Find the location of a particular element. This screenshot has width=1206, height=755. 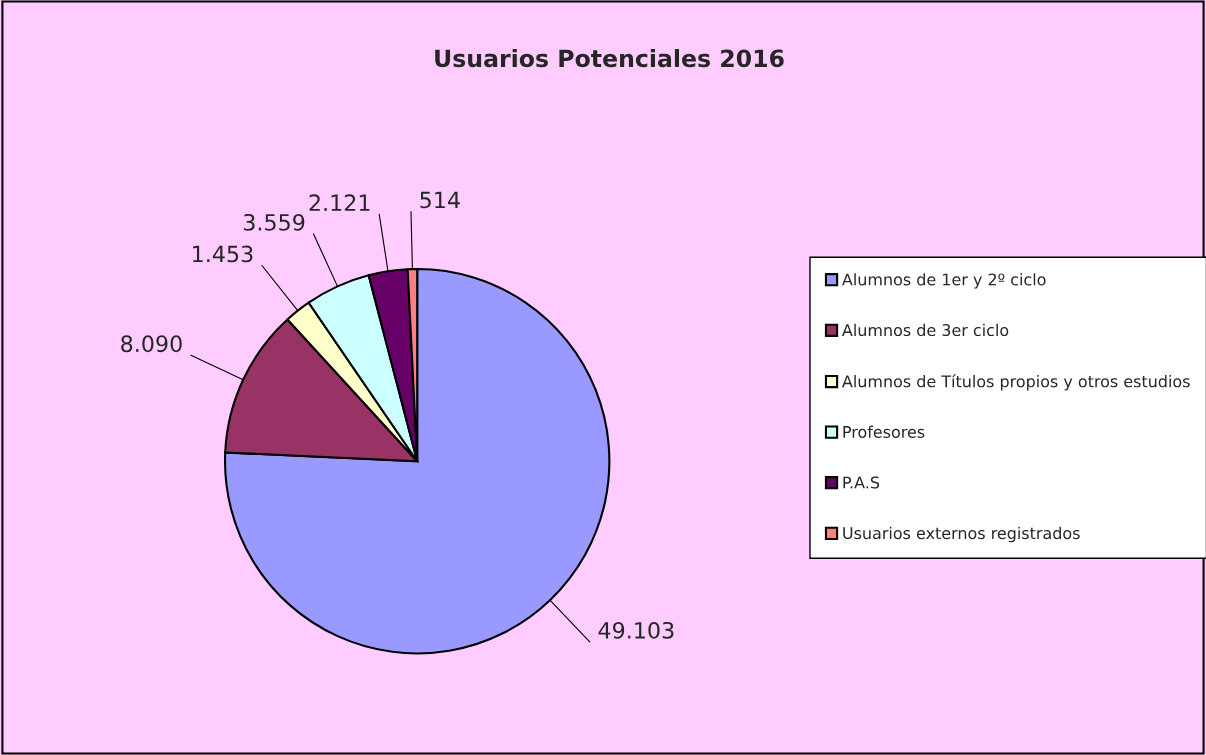

data-label: 49.103 is located at coordinates (636, 630).